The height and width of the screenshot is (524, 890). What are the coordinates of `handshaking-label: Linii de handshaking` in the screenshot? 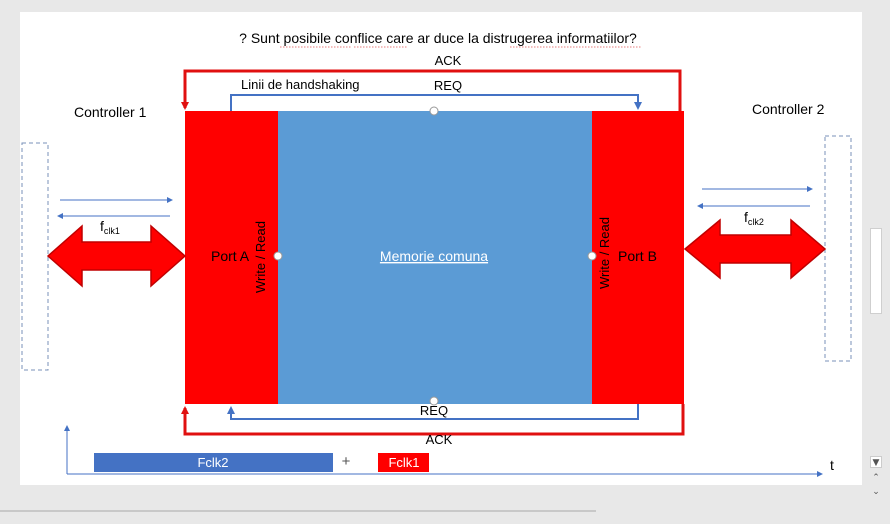 It's located at (300, 84).